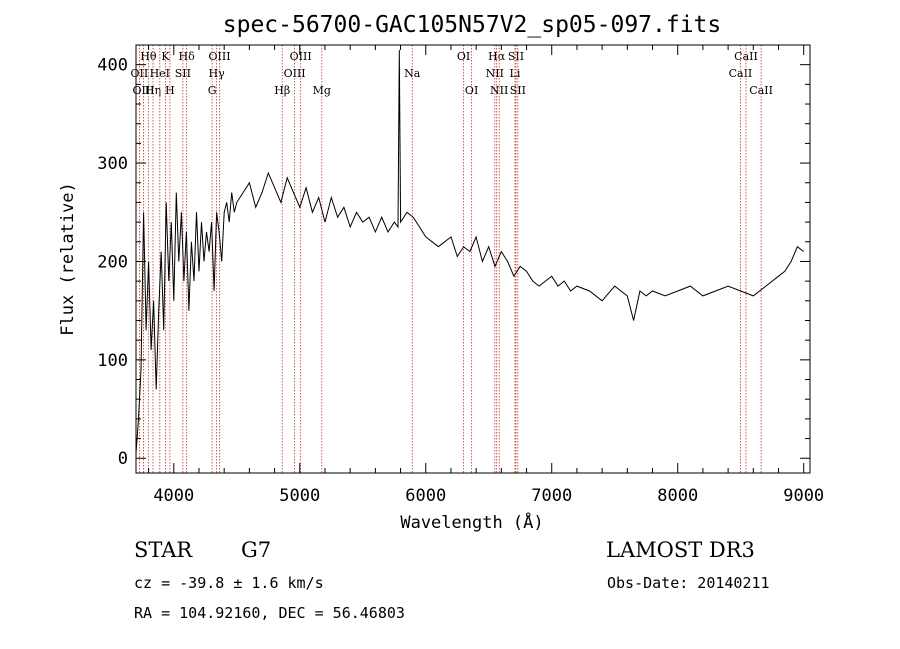 Image resolution: width=900 pixels, height=649 pixels. Describe the element at coordinates (112, 164) in the screenshot. I see `y-tick-label: 300` at that location.